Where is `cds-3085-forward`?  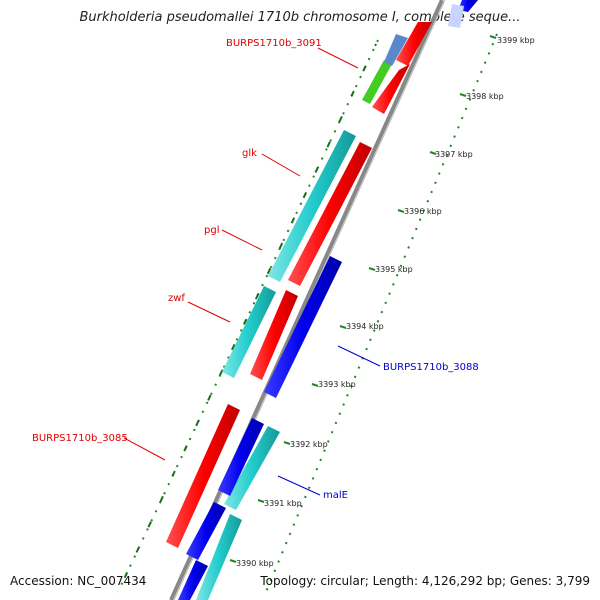 cds-3085-forward is located at coordinates (203, 476).